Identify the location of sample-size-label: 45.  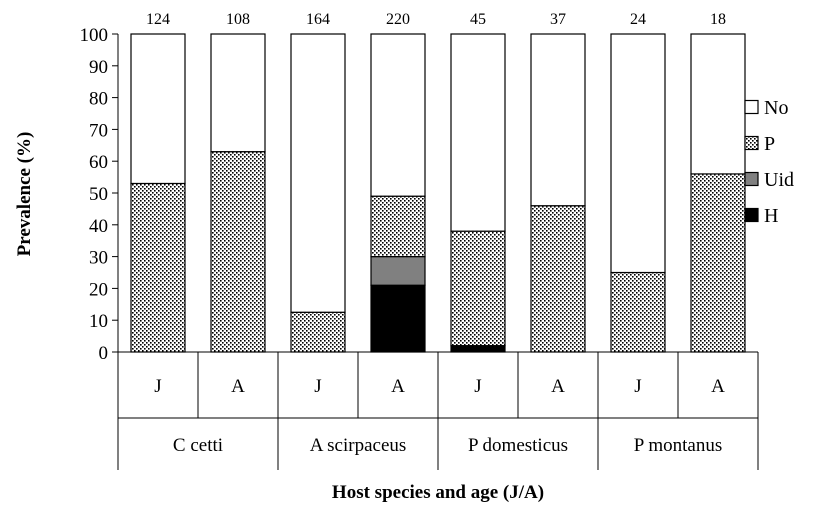
(478, 19).